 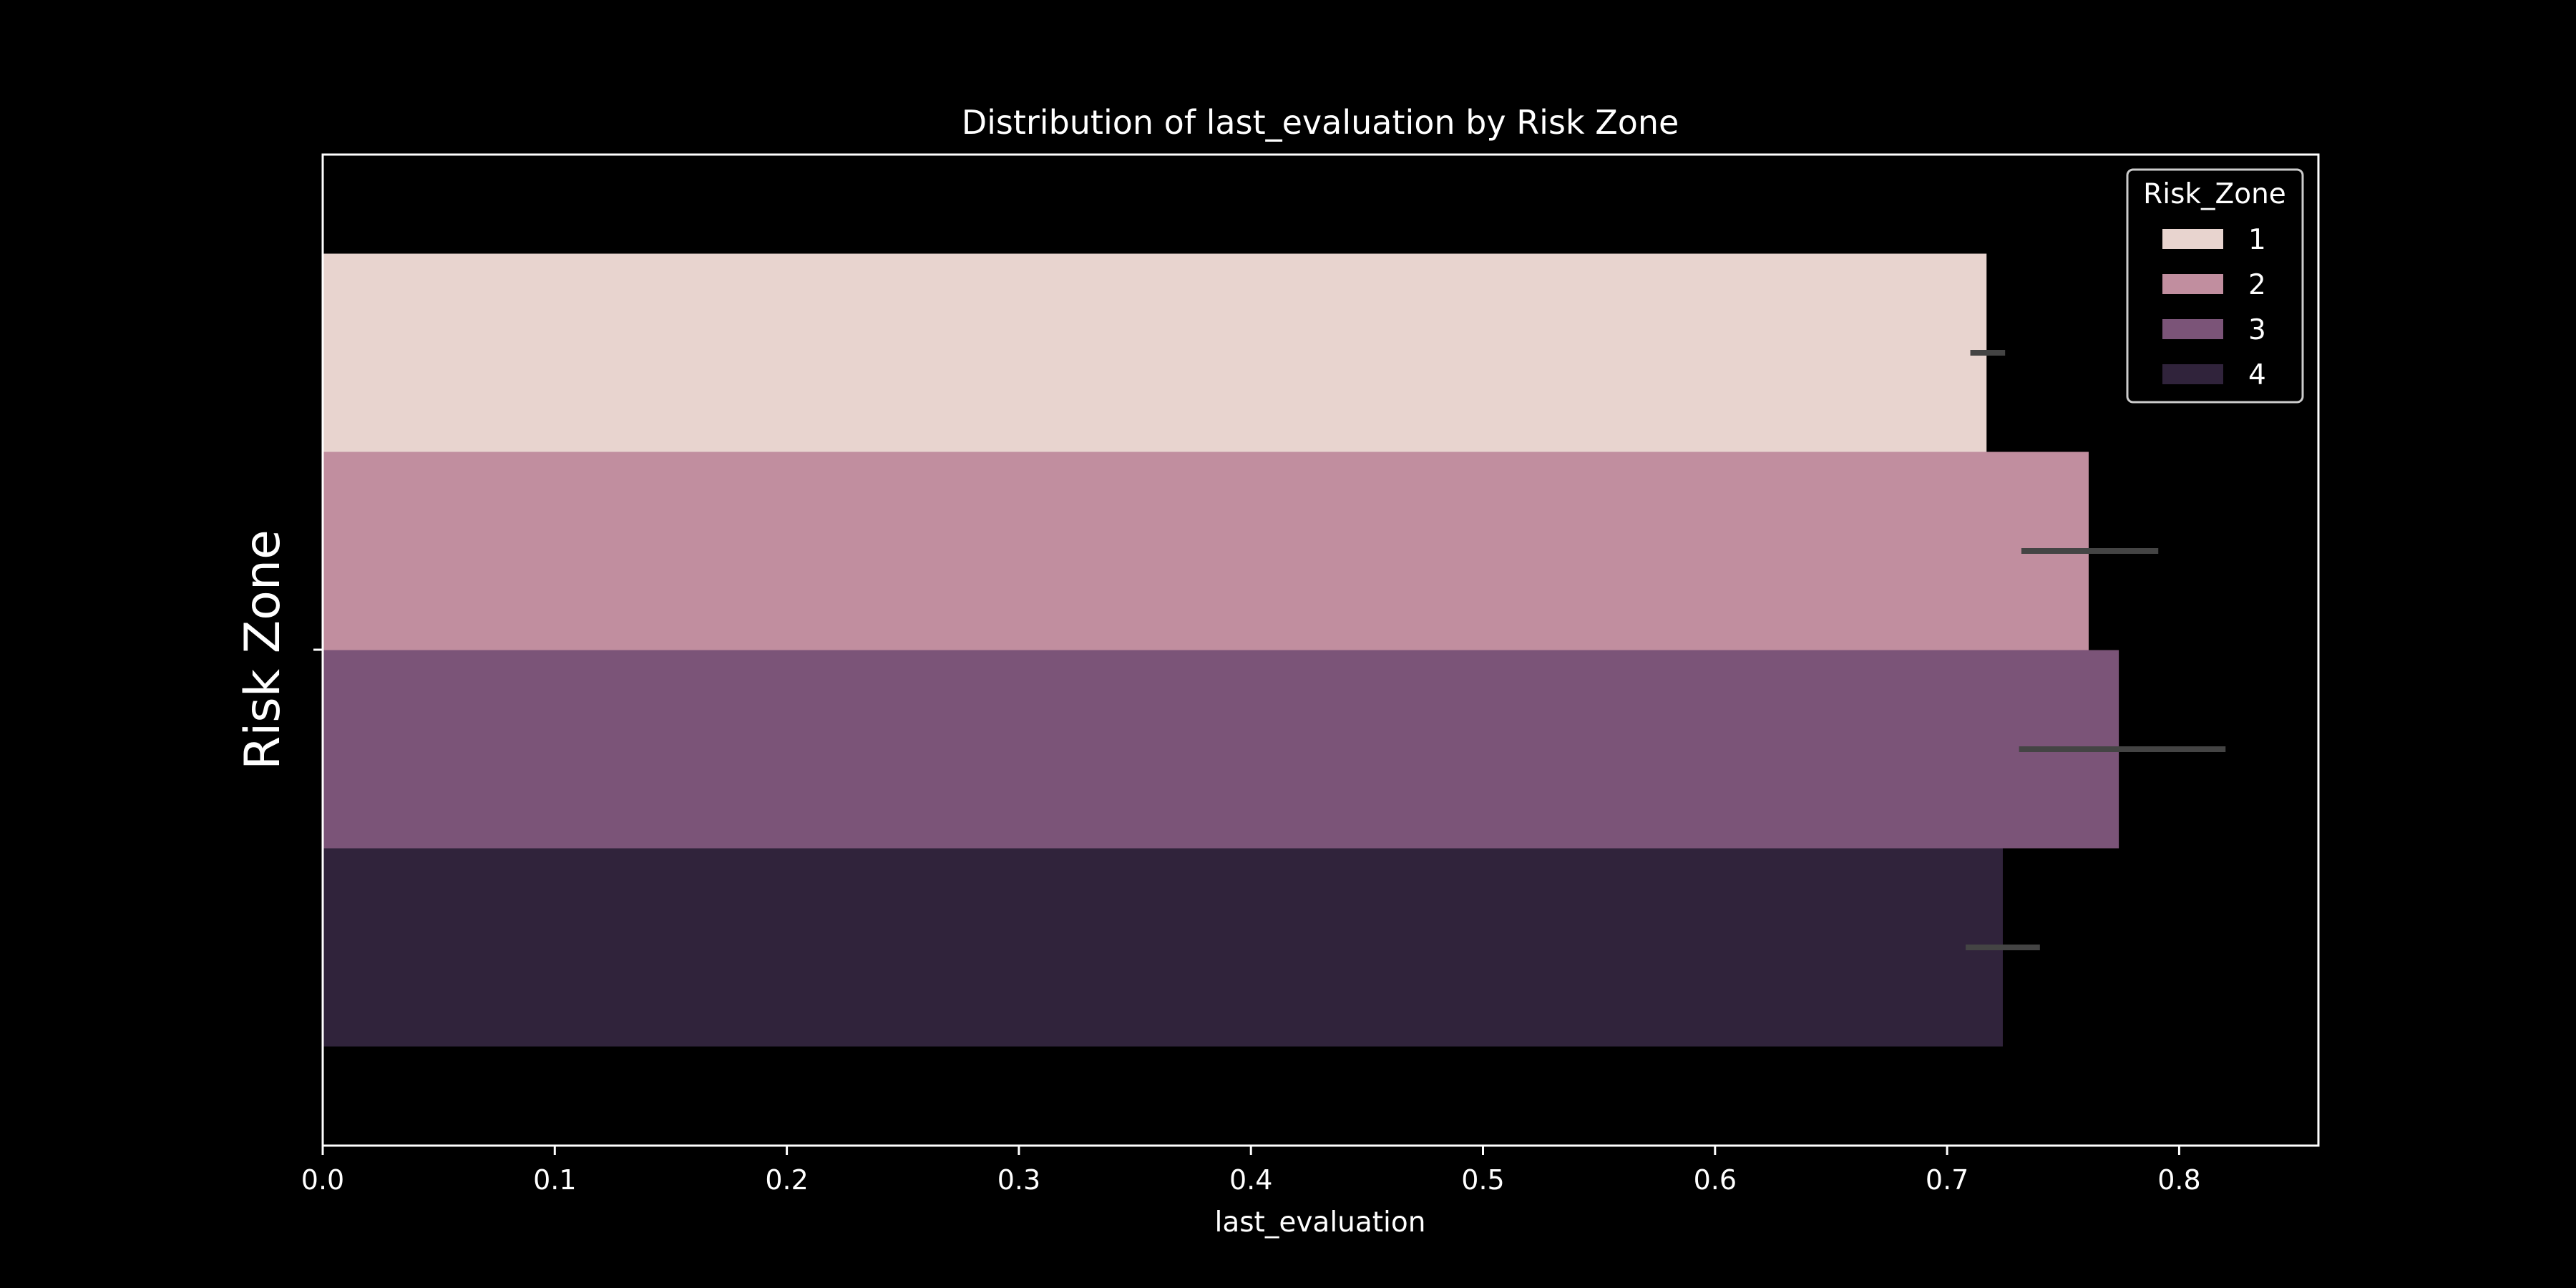 I want to click on x-tick-label: 0.7, so click(x=1947, y=1180).